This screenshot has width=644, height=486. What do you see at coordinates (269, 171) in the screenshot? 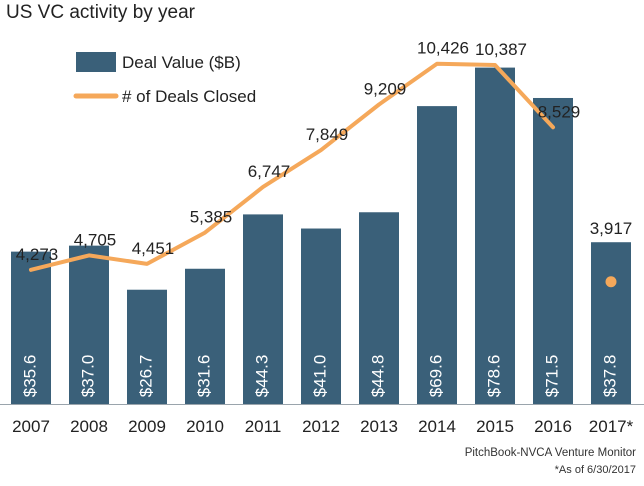
I see `deals-value-label: 6,747` at bounding box center [269, 171].